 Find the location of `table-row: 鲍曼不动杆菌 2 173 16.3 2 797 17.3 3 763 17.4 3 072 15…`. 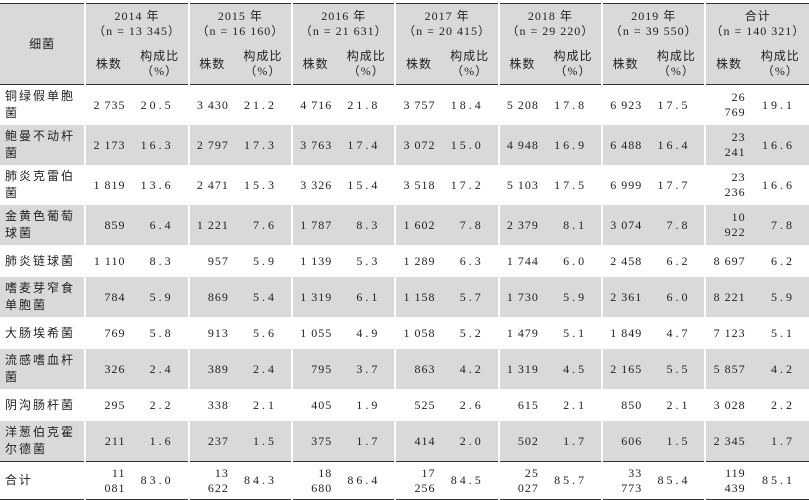

table-row: 鲍曼不动杆菌 2 173 16.3 2 797 17.3 3 763 17.4 3 072 15… is located at coordinates (404, 145).